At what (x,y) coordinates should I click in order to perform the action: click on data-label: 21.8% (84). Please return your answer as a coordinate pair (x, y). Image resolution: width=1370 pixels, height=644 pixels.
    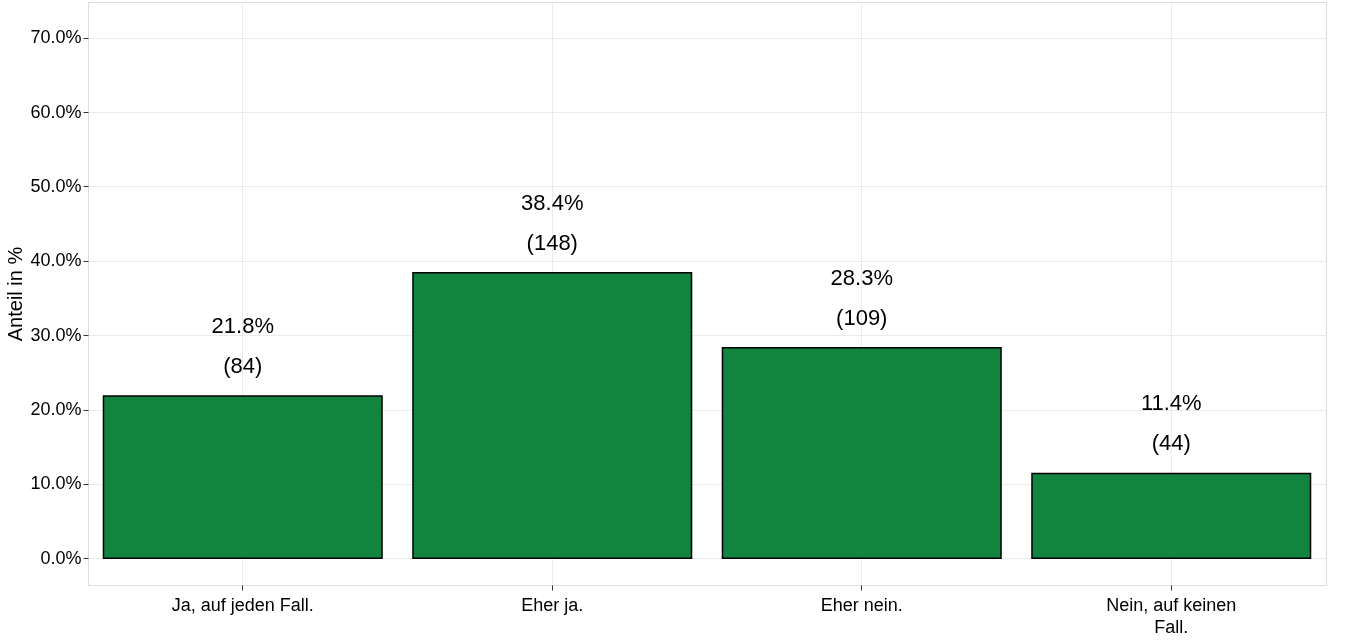
    Looking at the image, I should click on (242, 346).